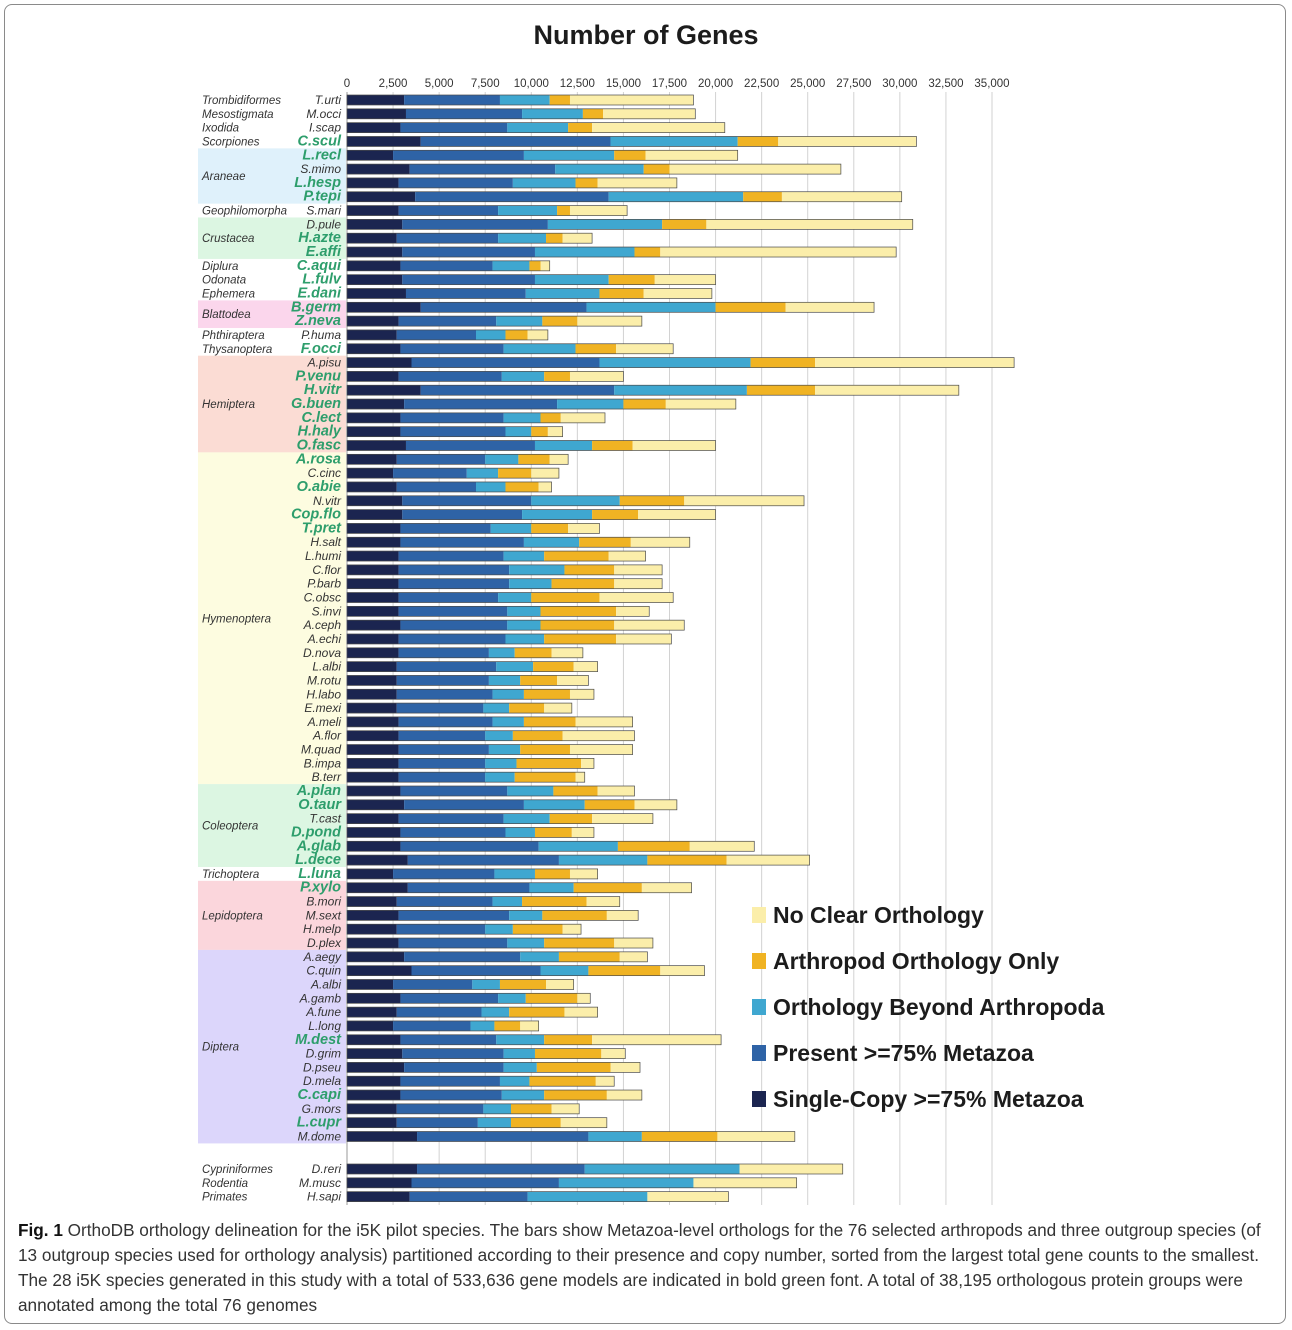 The height and width of the screenshot is (1330, 1292). I want to click on species-label: S.mimo, so click(320, 169).